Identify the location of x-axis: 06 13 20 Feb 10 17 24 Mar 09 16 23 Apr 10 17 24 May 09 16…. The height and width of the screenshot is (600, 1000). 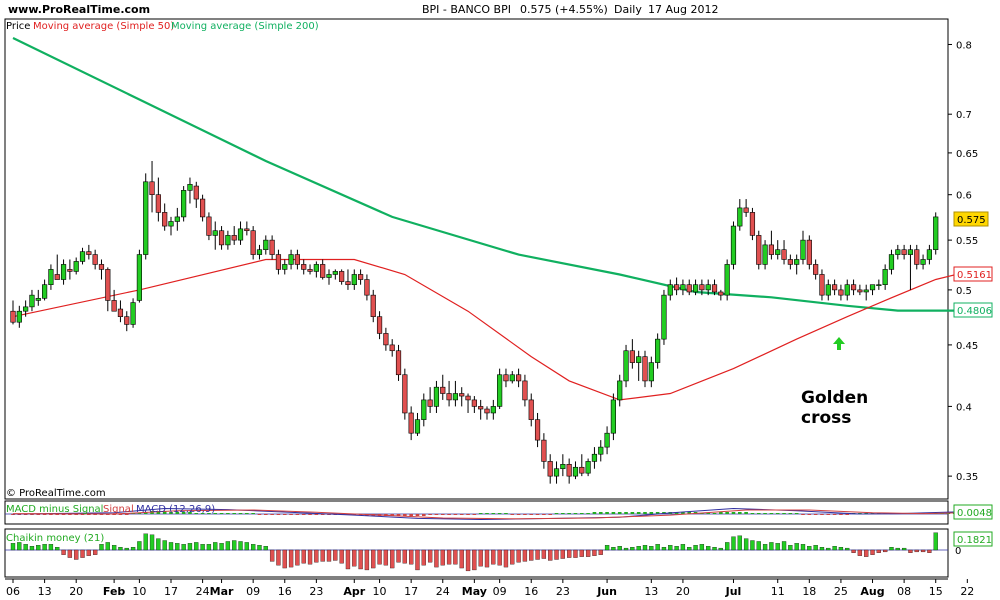
(490, 588).